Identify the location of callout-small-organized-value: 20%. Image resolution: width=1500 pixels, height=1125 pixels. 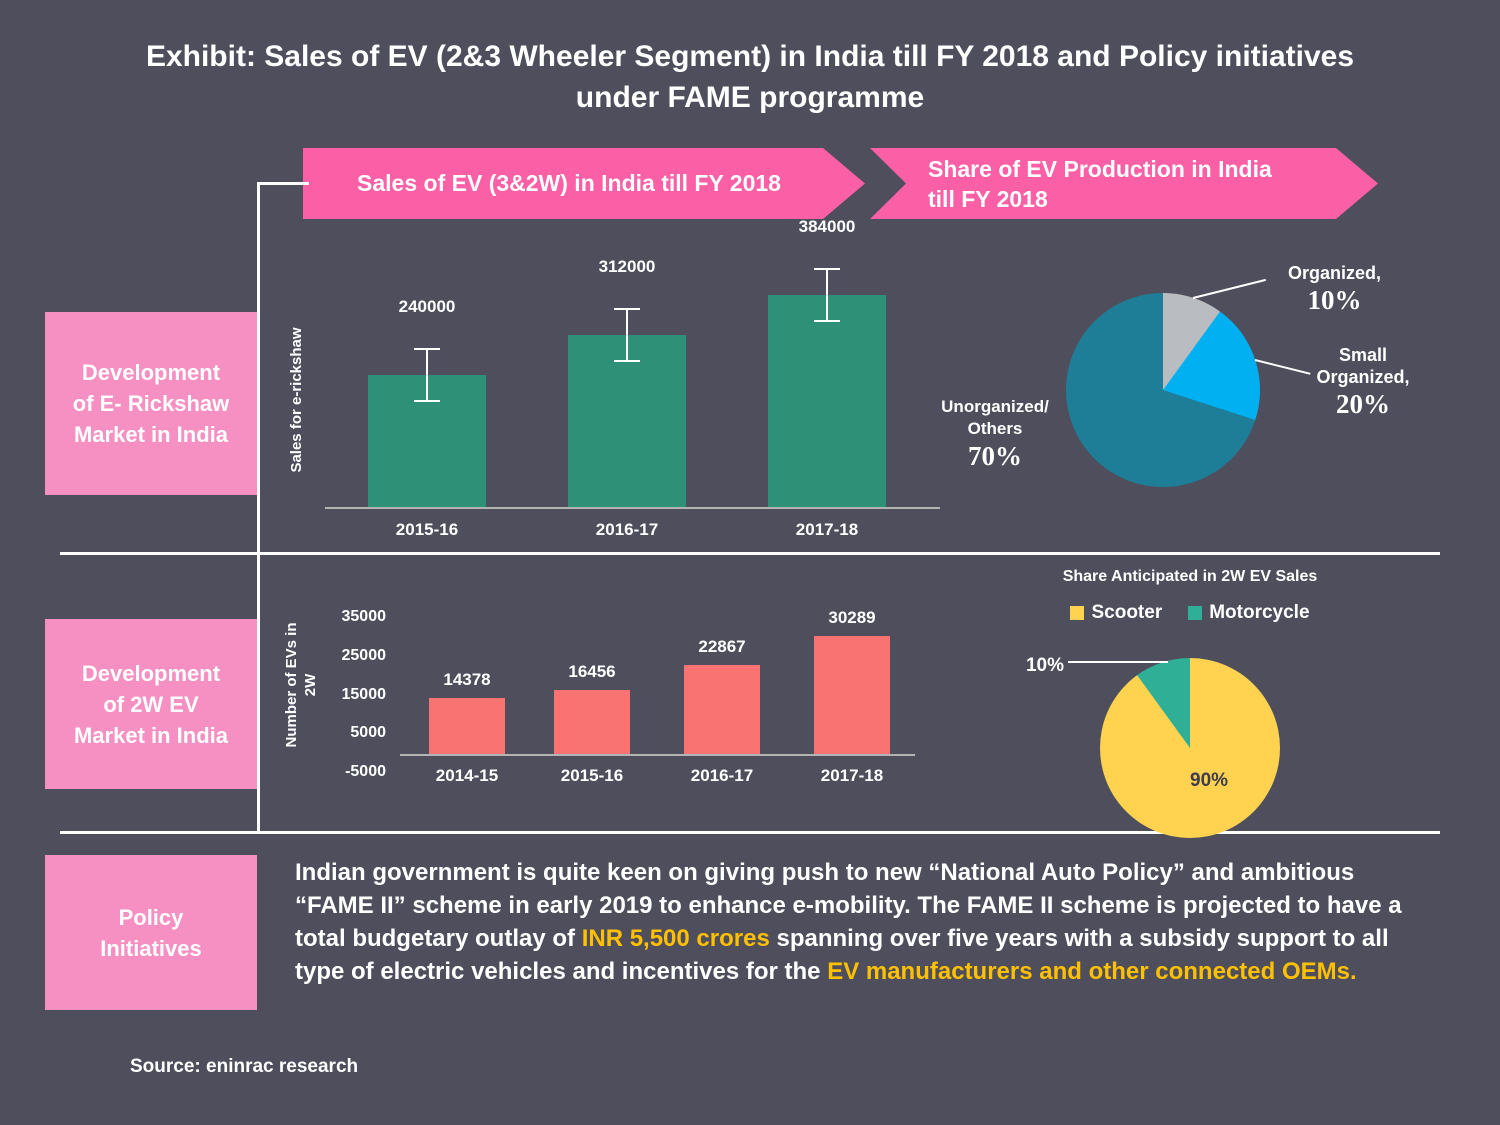
(1363, 404).